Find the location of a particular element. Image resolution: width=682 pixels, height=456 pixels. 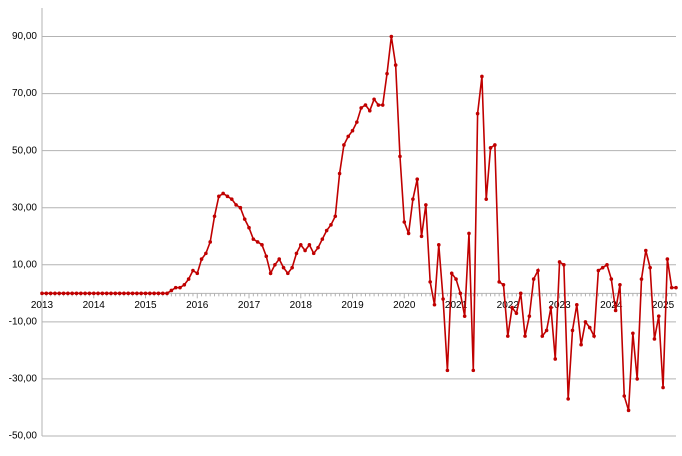

x-tick-label: 2016 is located at coordinates (197, 305).